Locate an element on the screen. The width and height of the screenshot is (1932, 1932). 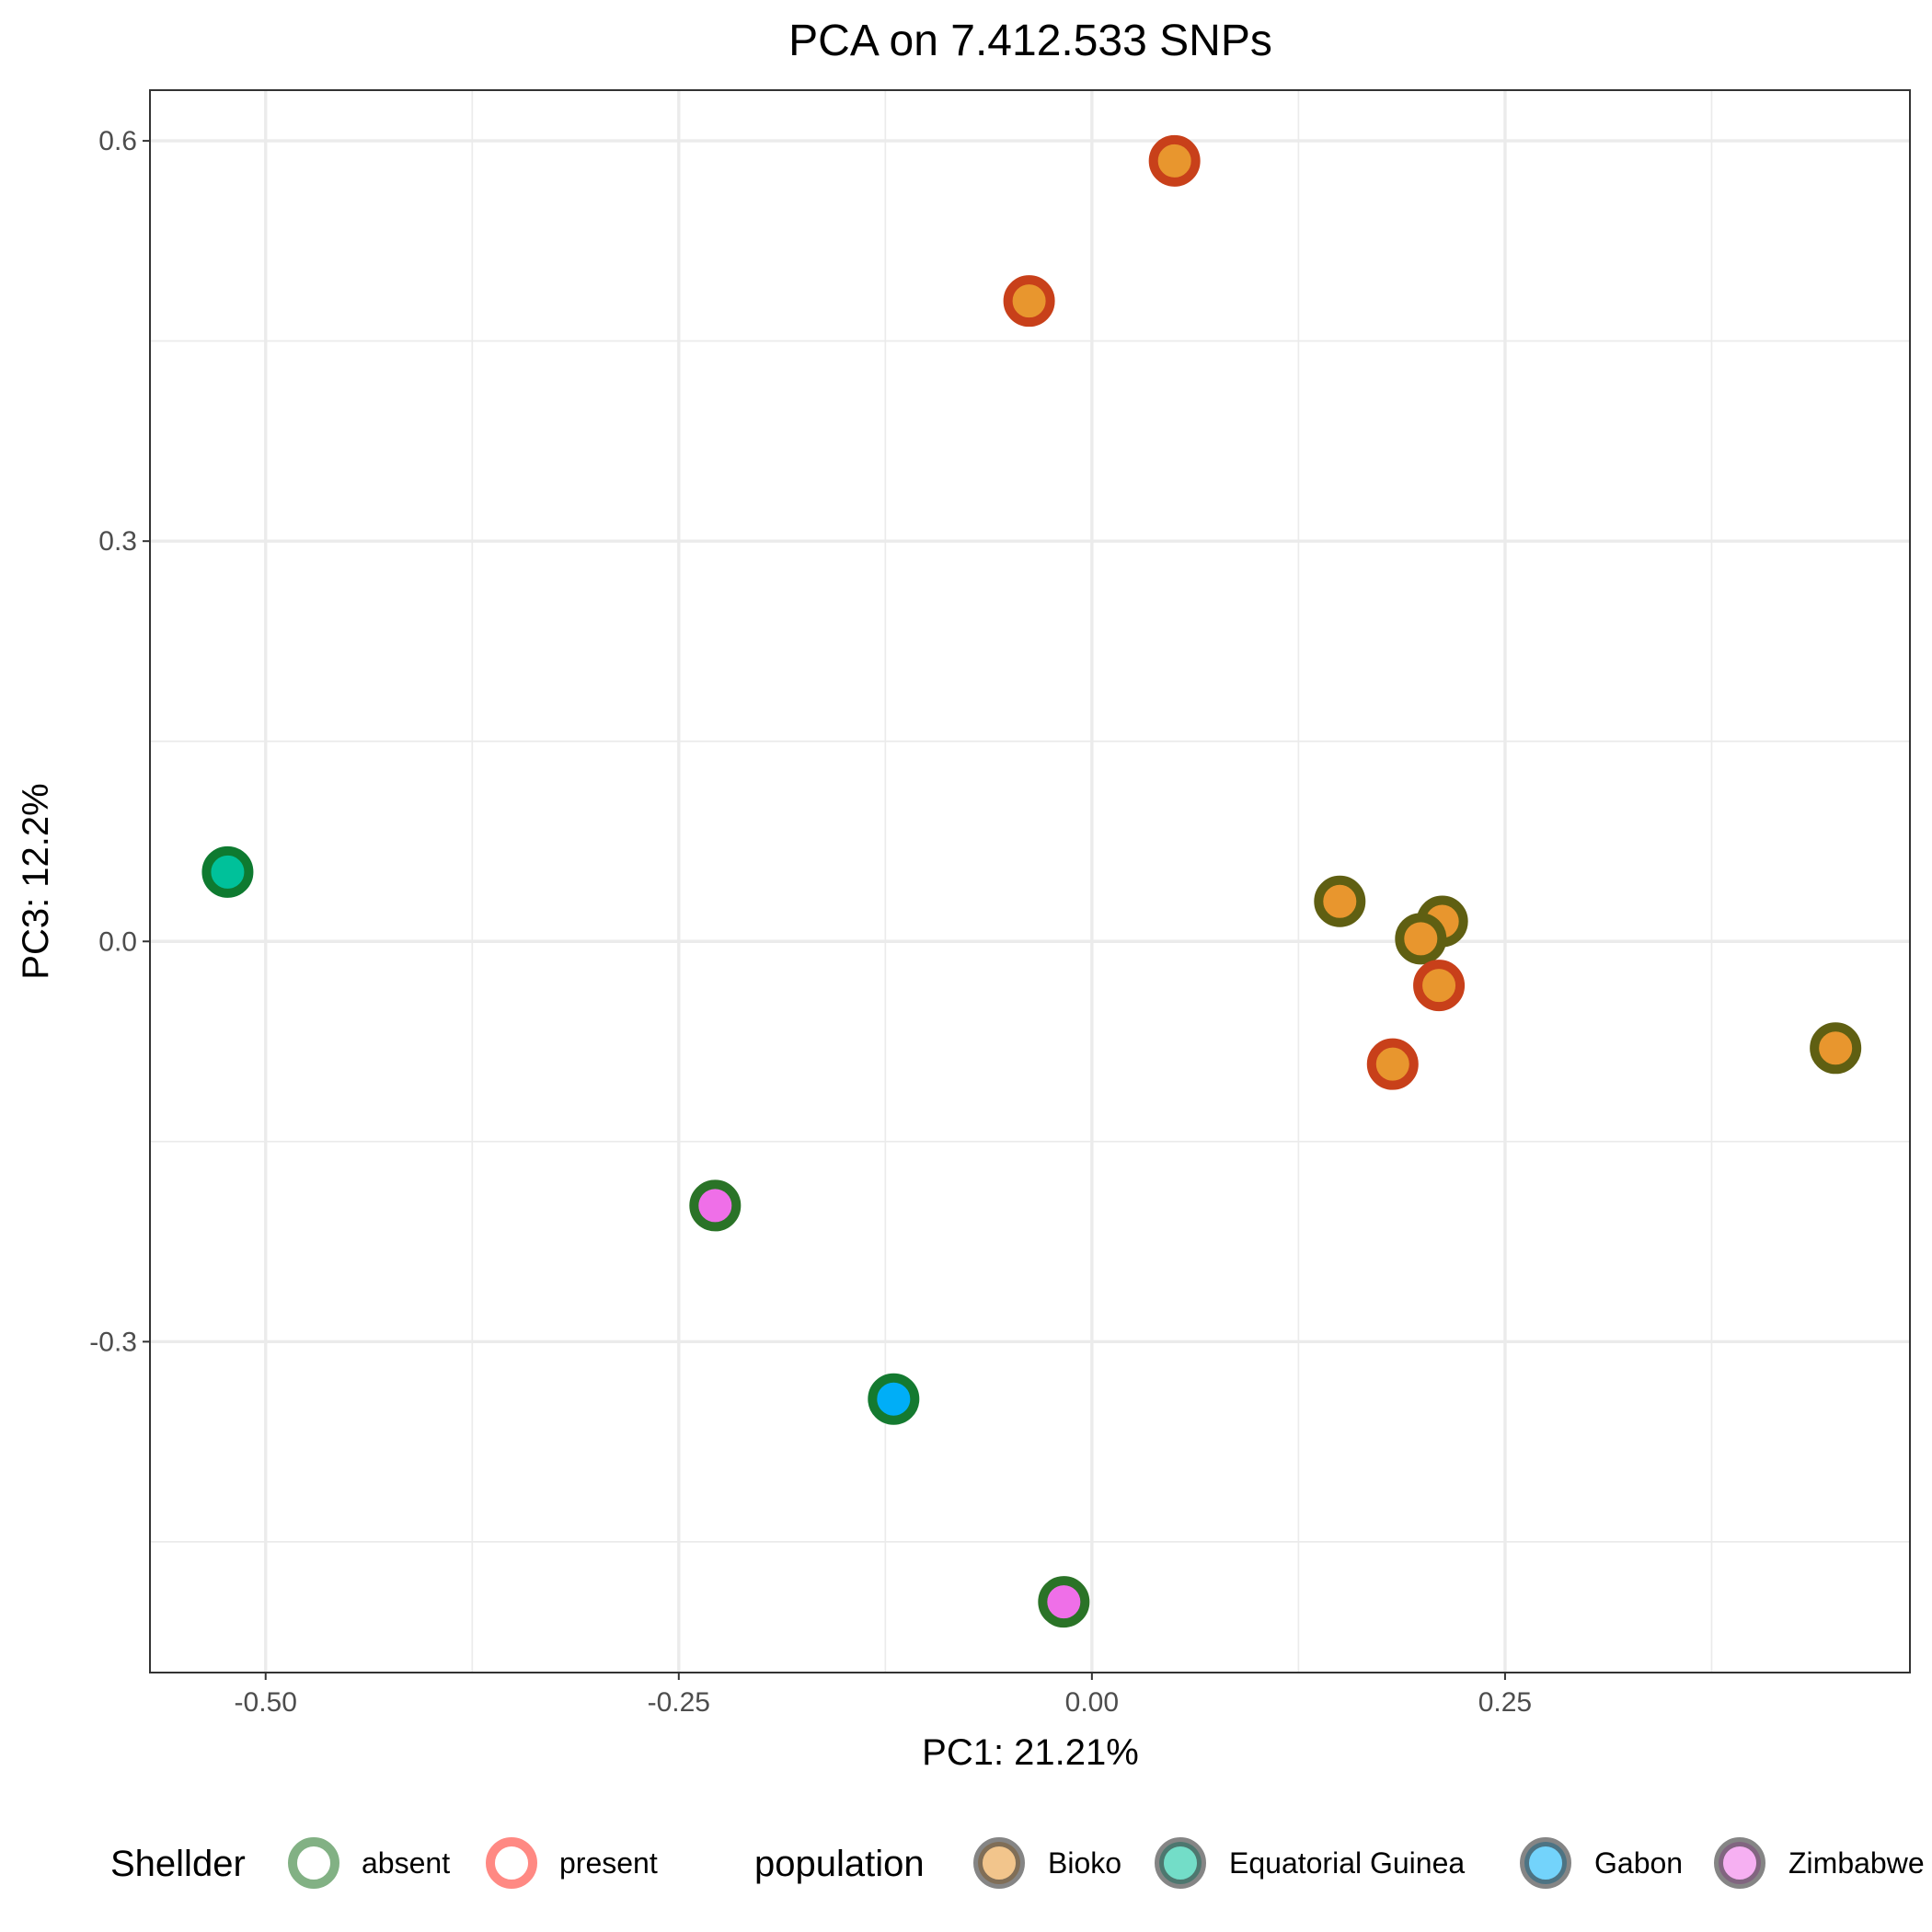
legend-key-absent is located at coordinates (313, 1863).